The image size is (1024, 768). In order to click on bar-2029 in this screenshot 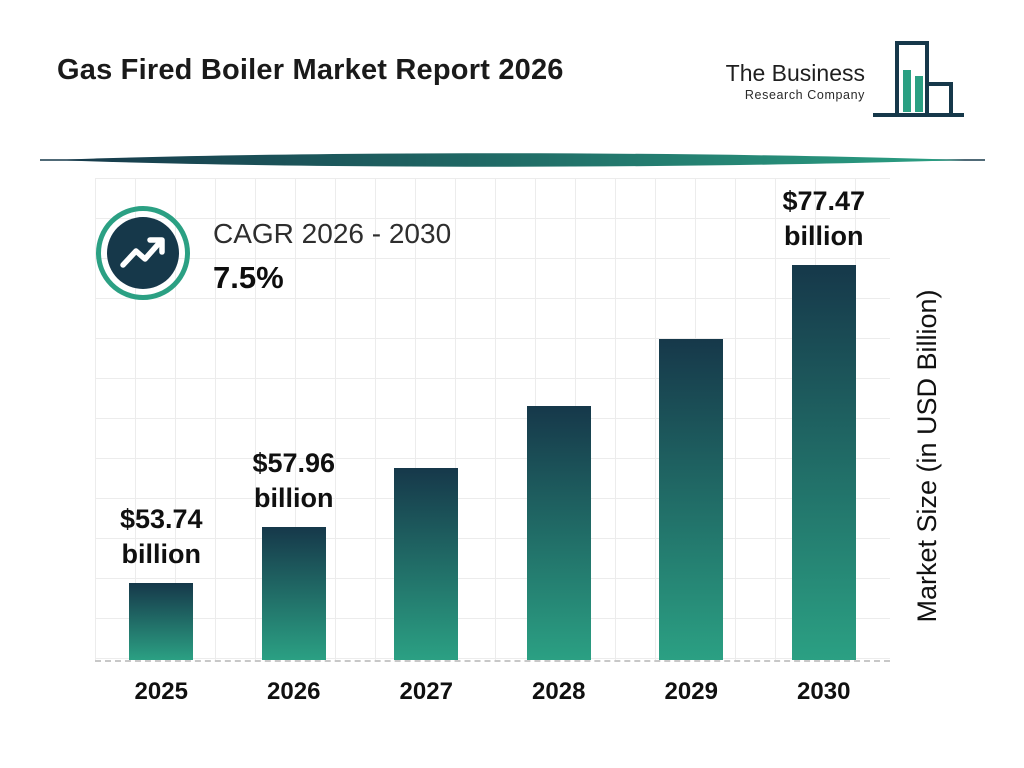, I will do `click(691, 499)`.